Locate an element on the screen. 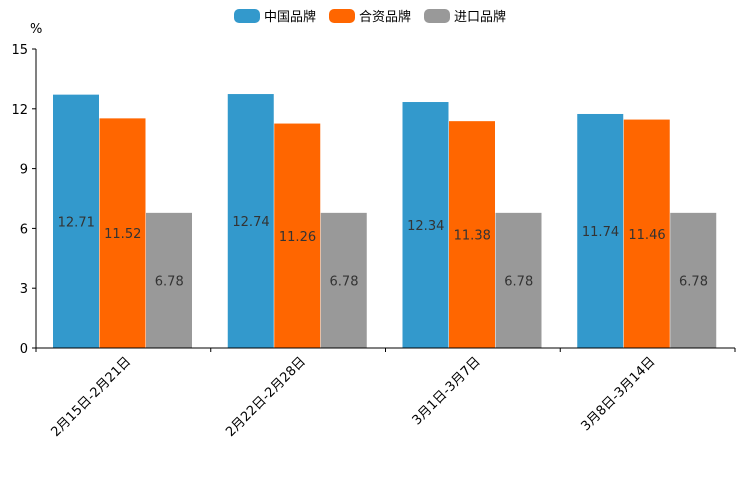  x-category-label: 3月8日-3月14日 is located at coordinates (619, 394).